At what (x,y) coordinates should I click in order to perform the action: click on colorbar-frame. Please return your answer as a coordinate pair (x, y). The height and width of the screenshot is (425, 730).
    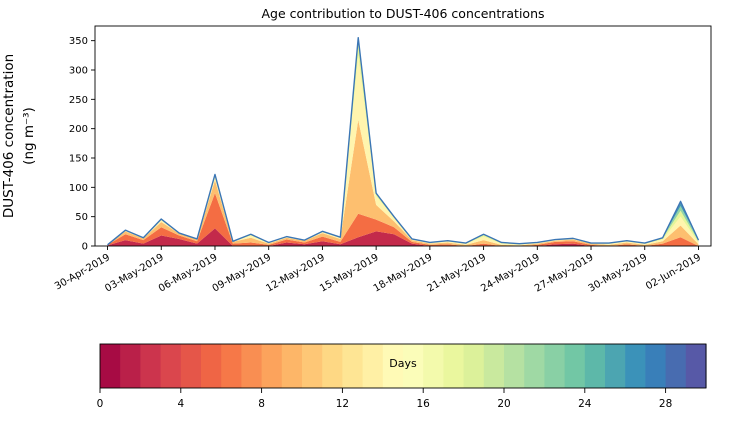
    Looking at the image, I should click on (403, 366).